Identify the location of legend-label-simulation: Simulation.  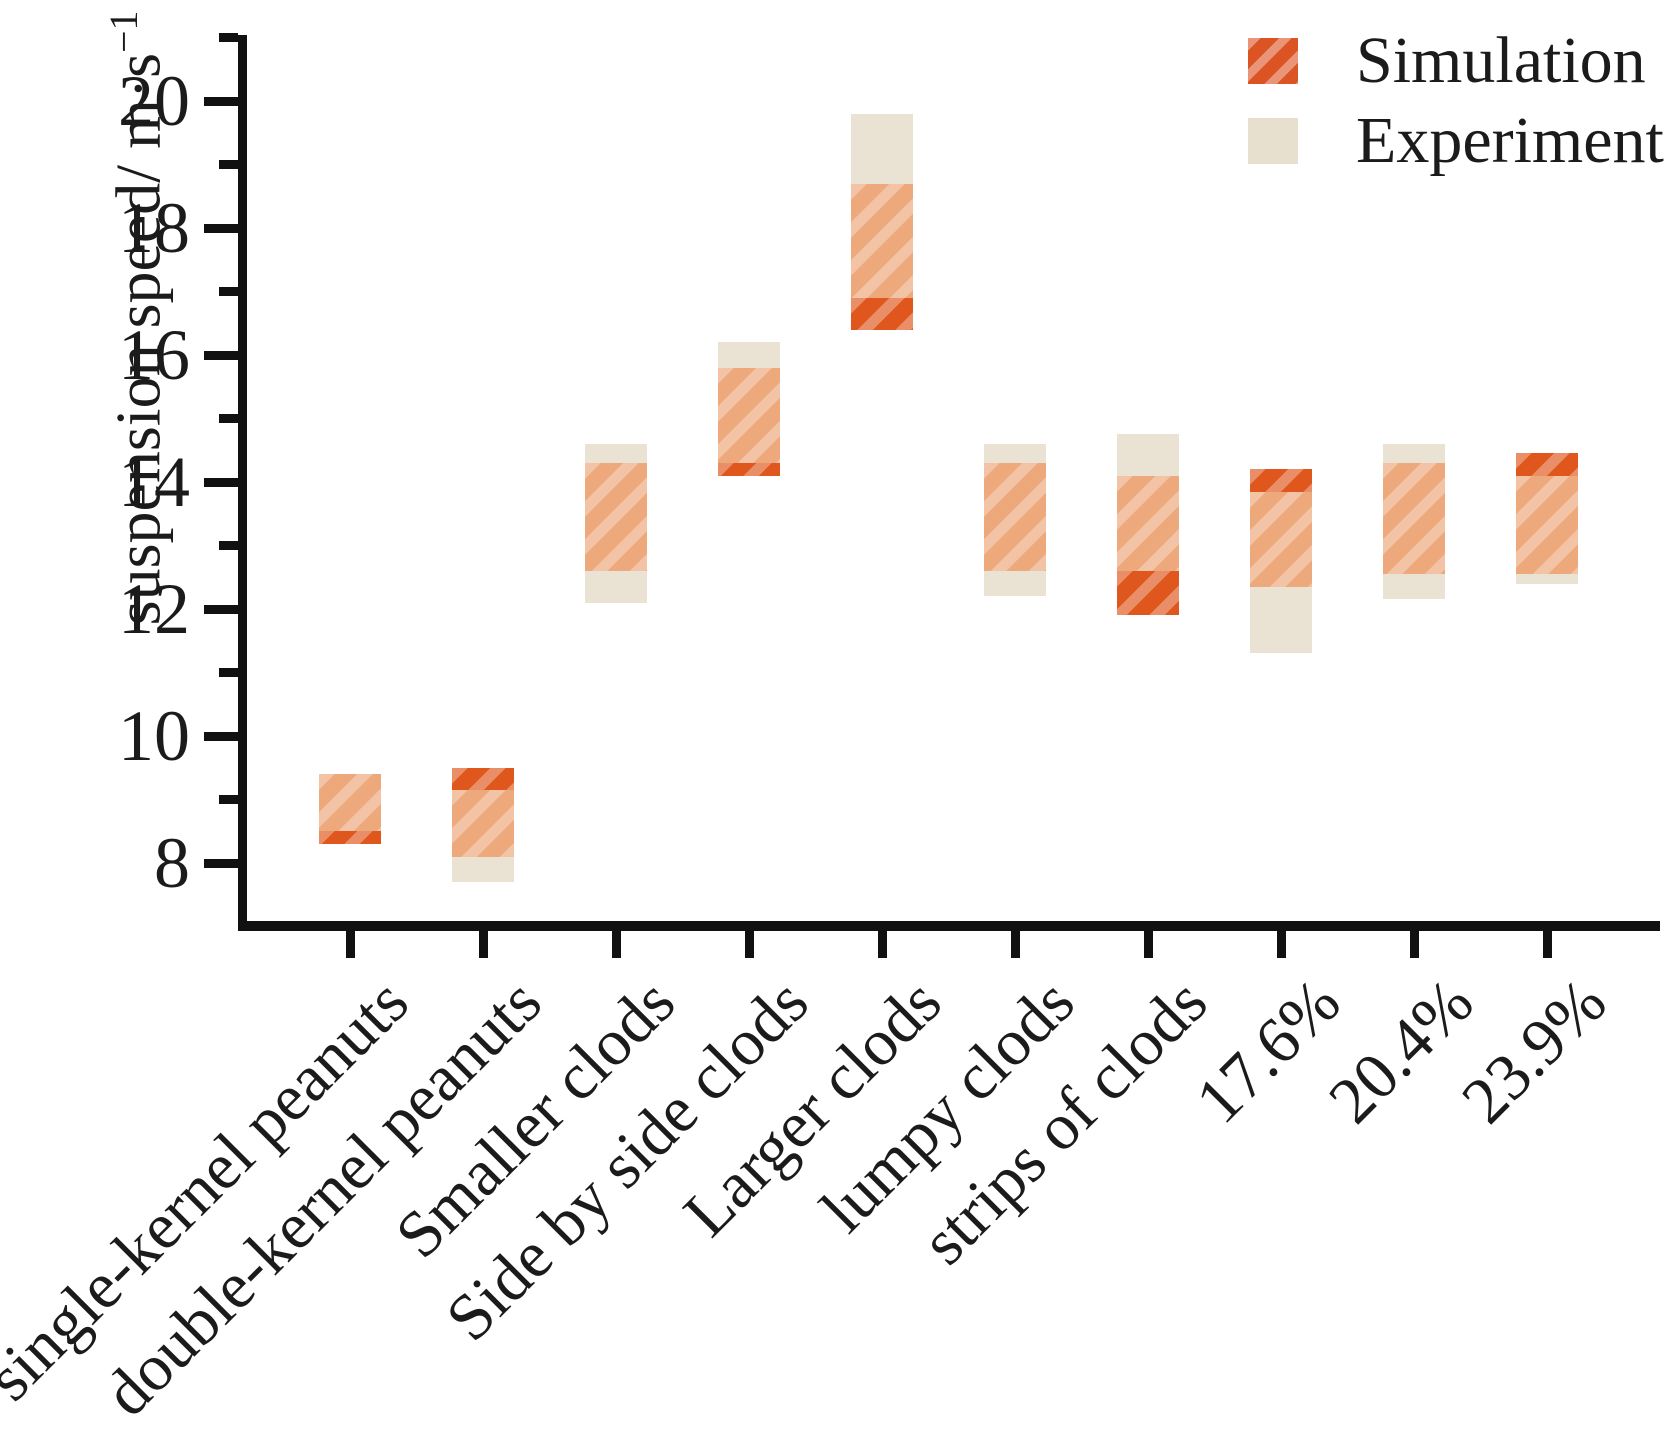
(1501, 60).